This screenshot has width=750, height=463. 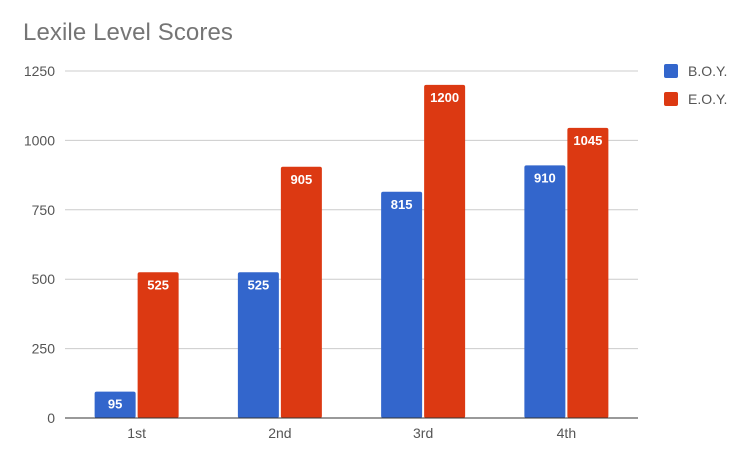 What do you see at coordinates (39, 140) in the screenshot?
I see `y-tick-label: 1000` at bounding box center [39, 140].